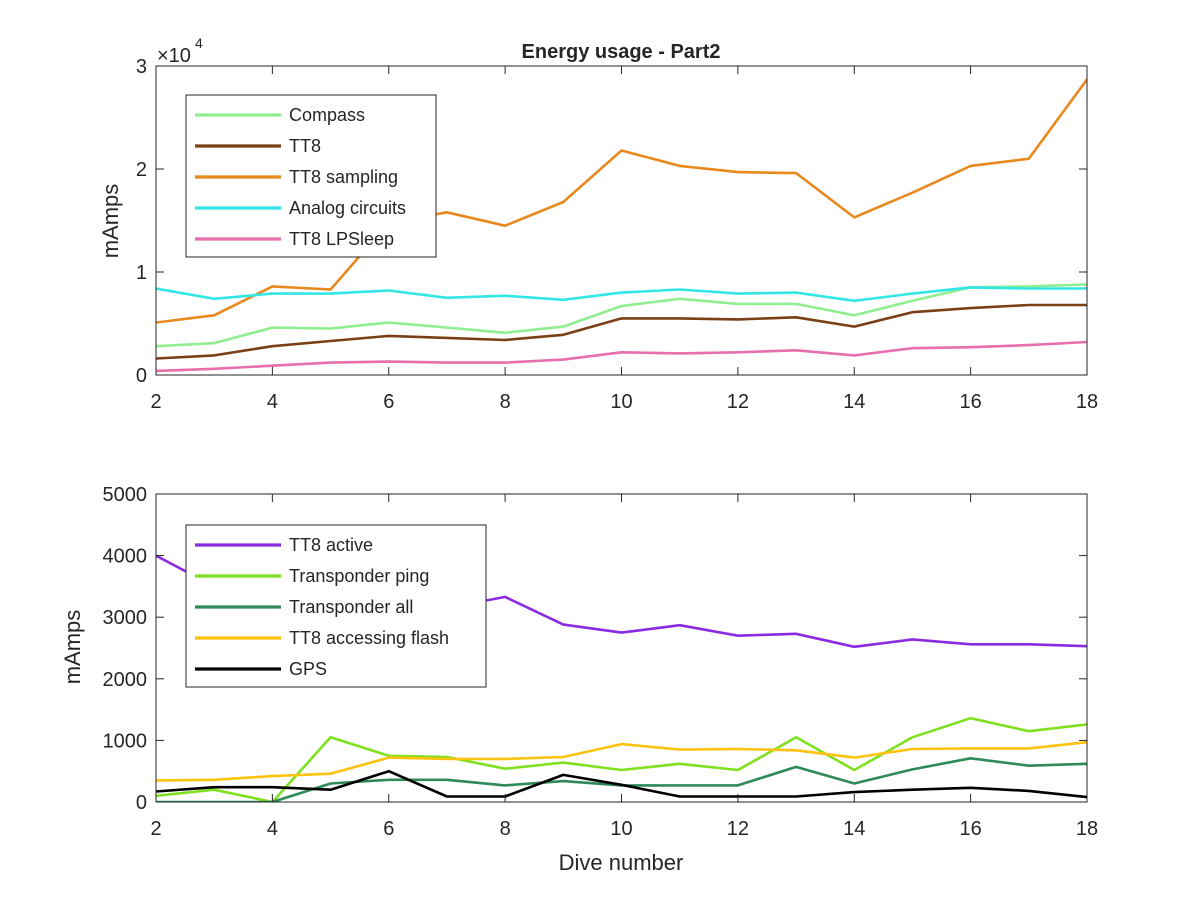 Image resolution: width=1200 pixels, height=900 pixels. Describe the element at coordinates (141, 273) in the screenshot. I see `y-tick-label: 1` at that location.